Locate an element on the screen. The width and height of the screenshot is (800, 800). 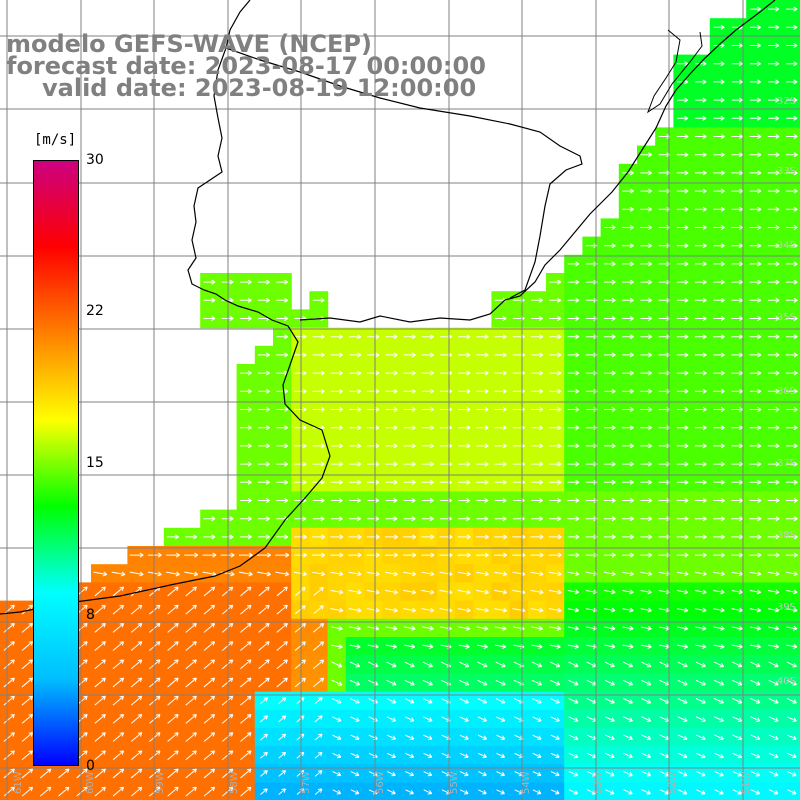
lat-label-35s: 35S is located at coordinates (786, 317).